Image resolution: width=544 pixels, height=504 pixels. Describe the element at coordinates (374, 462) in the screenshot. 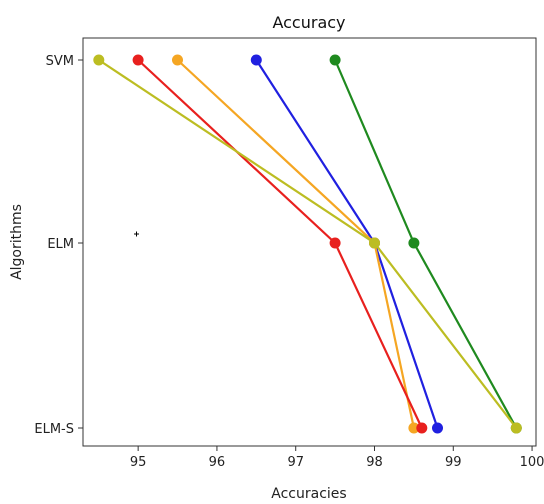

I see `x-tick-label: 98` at that location.